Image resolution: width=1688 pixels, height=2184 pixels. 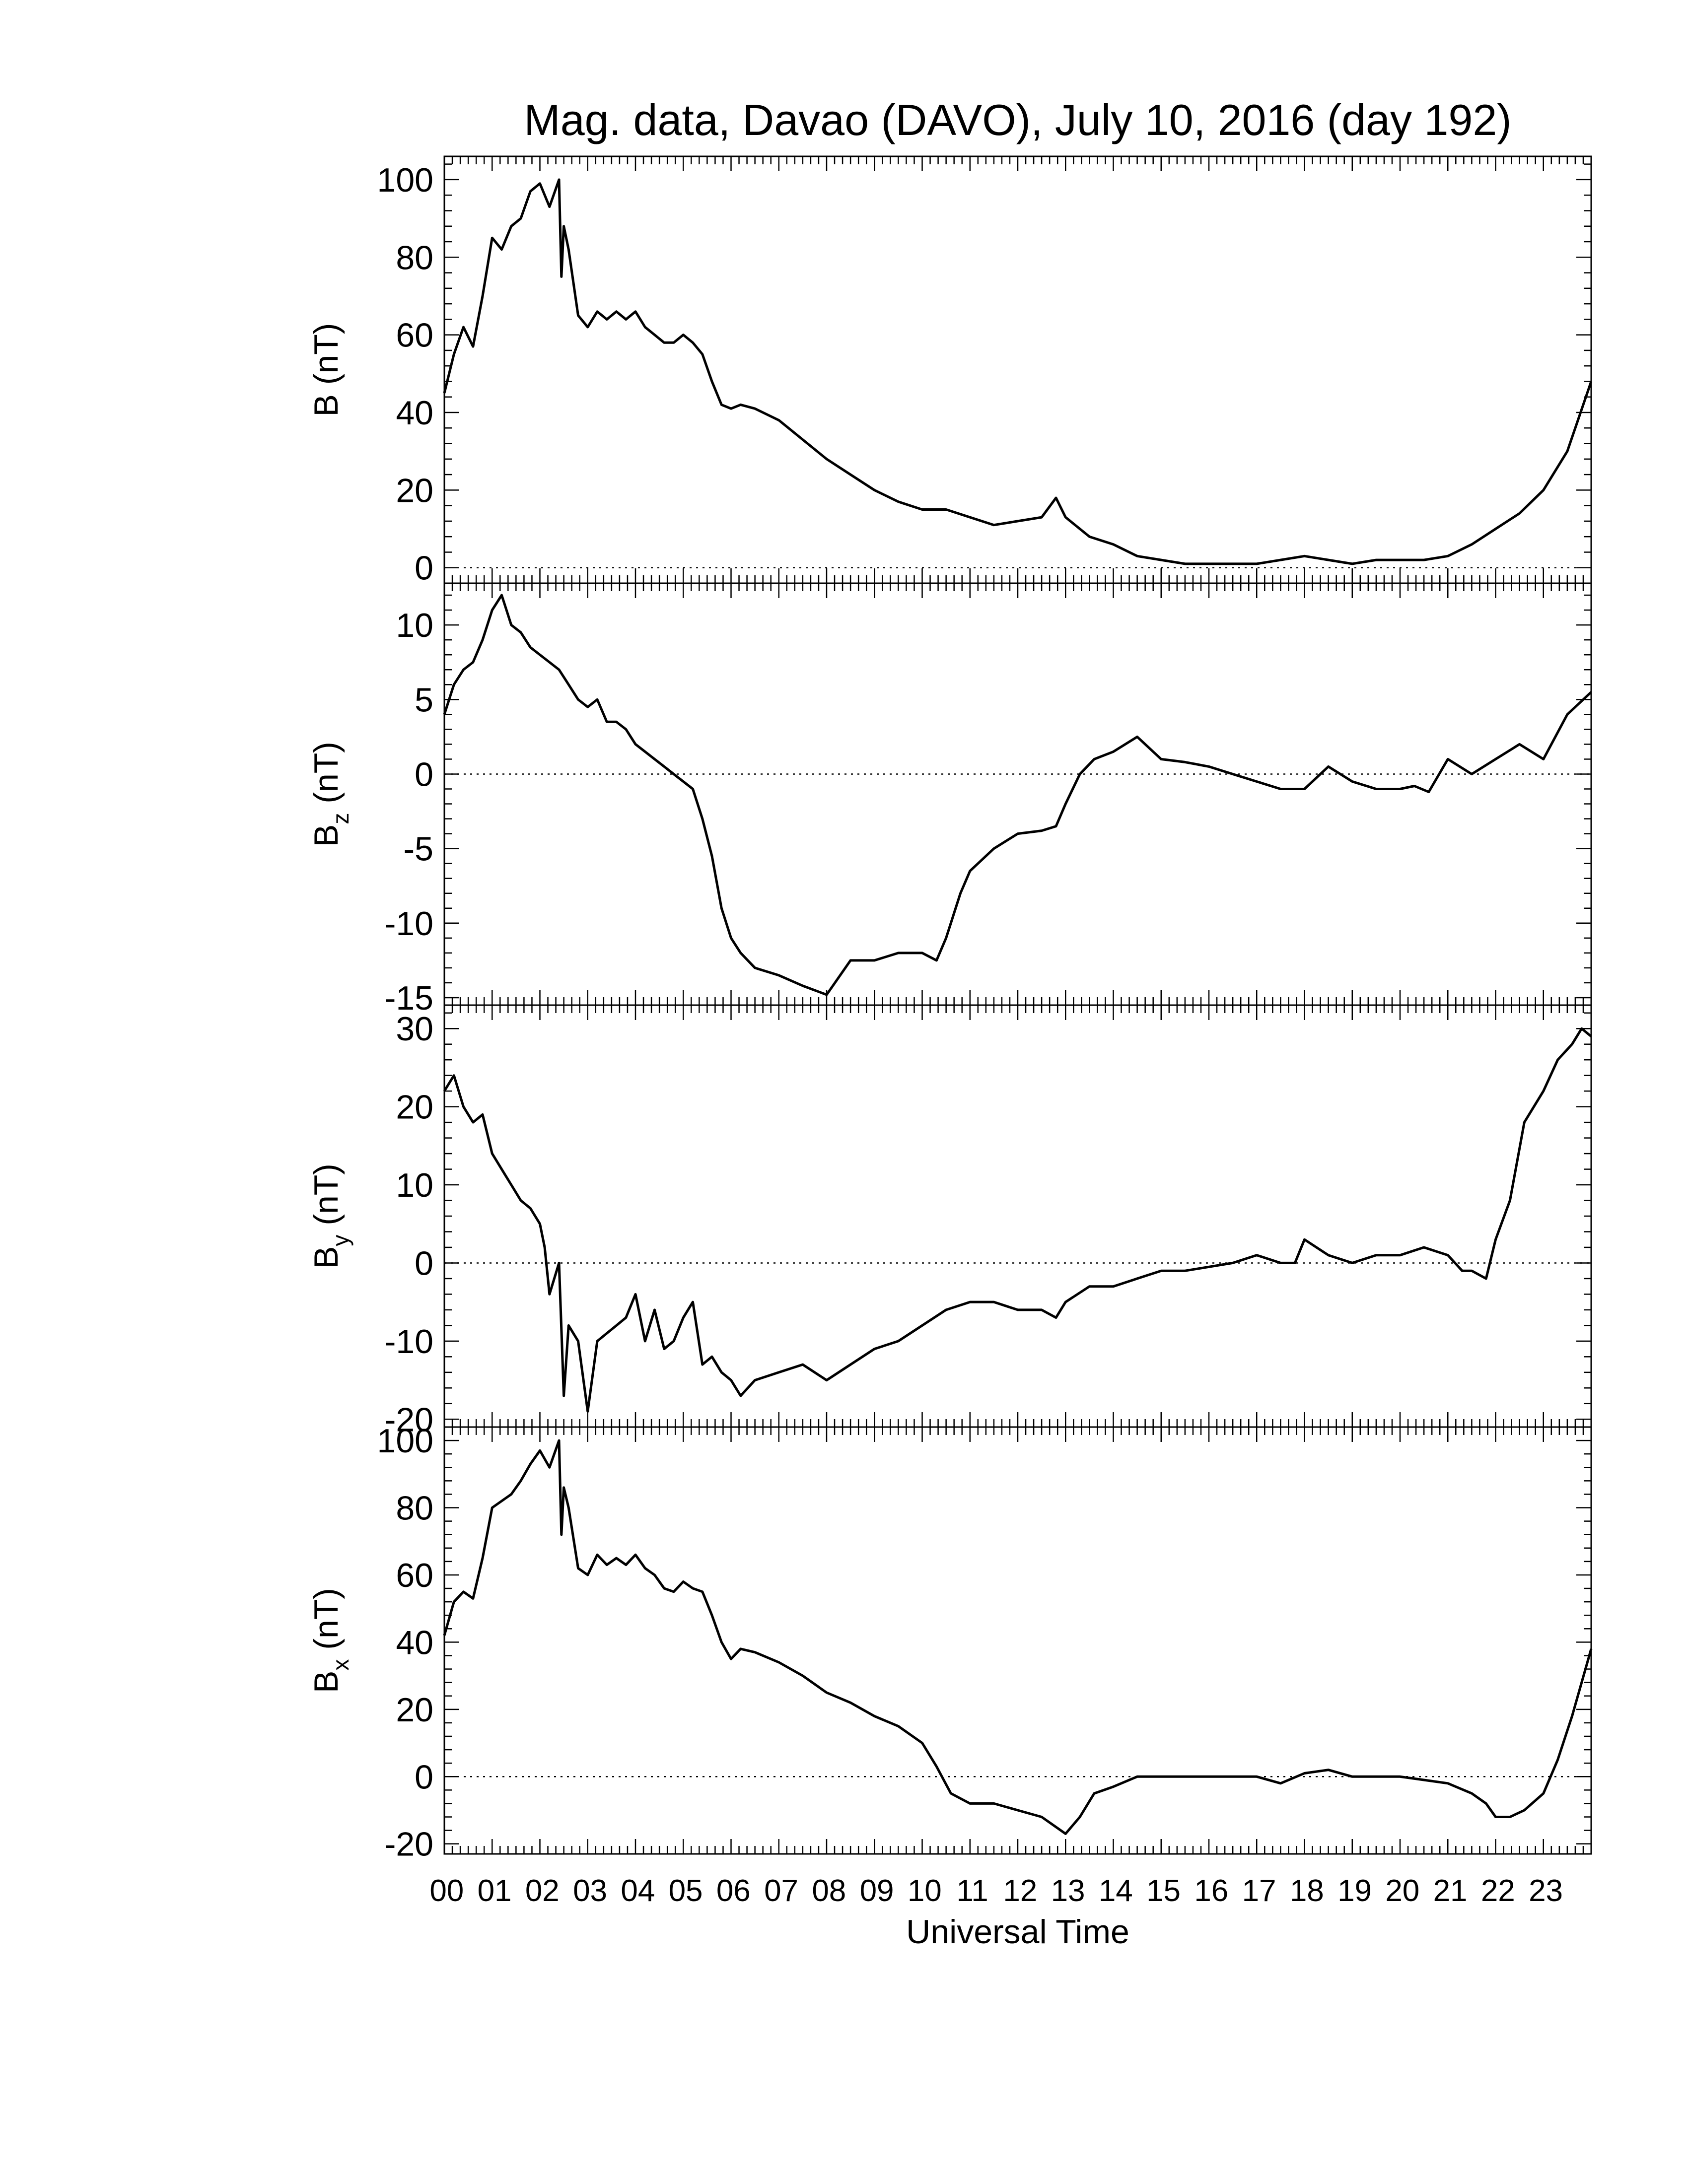 What do you see at coordinates (1017, 1932) in the screenshot?
I see `x-axis-label: Universal Time` at bounding box center [1017, 1932].